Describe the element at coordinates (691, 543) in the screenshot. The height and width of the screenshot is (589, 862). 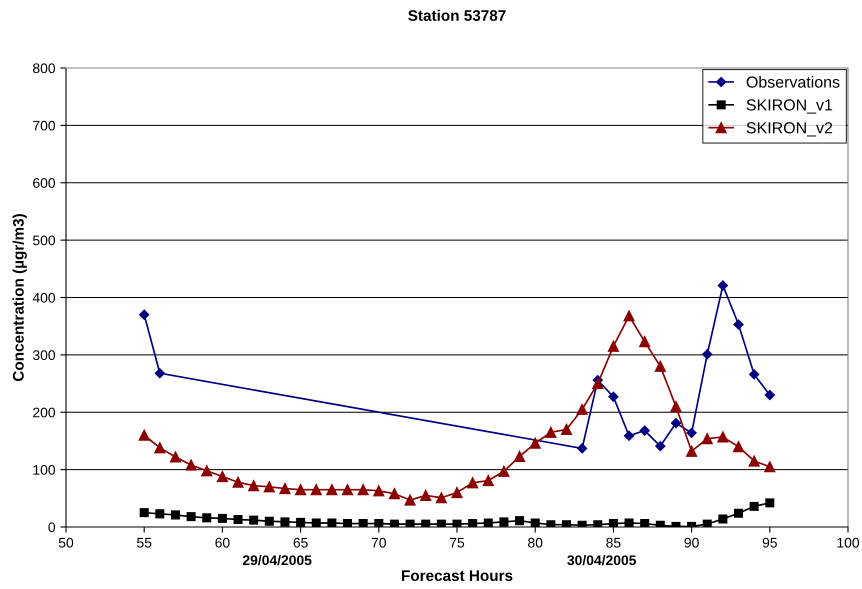
I see `x-tick-label: 90` at that location.